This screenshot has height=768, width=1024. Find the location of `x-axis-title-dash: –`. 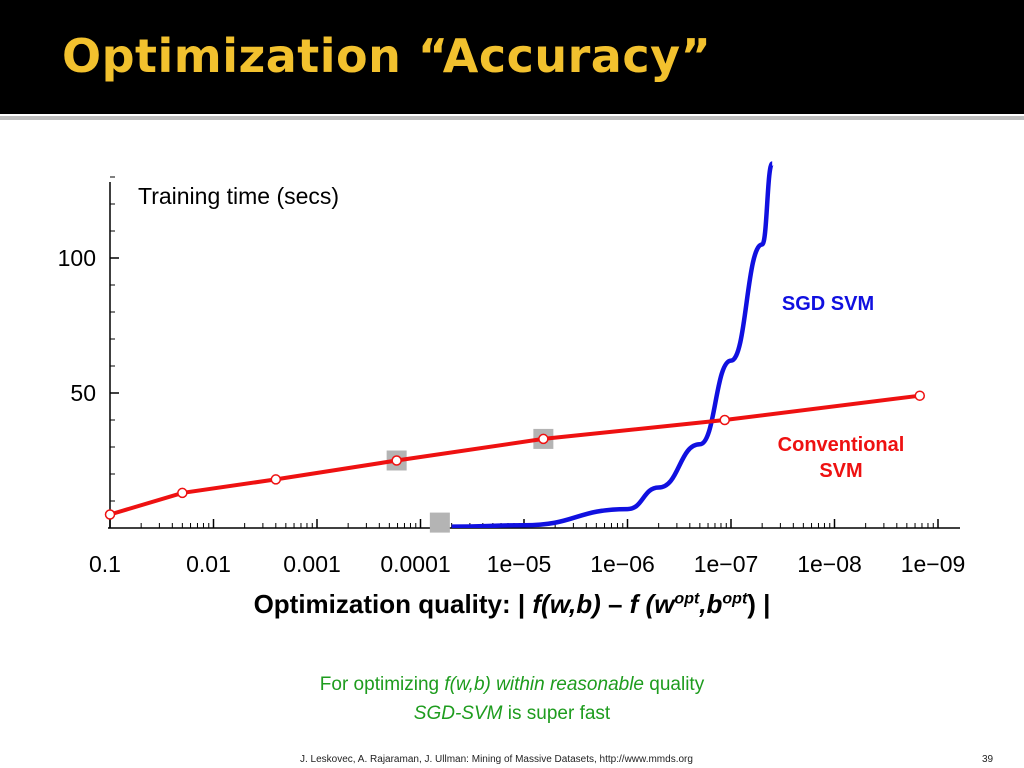

x-axis-title-dash: – is located at coordinates (615, 604).